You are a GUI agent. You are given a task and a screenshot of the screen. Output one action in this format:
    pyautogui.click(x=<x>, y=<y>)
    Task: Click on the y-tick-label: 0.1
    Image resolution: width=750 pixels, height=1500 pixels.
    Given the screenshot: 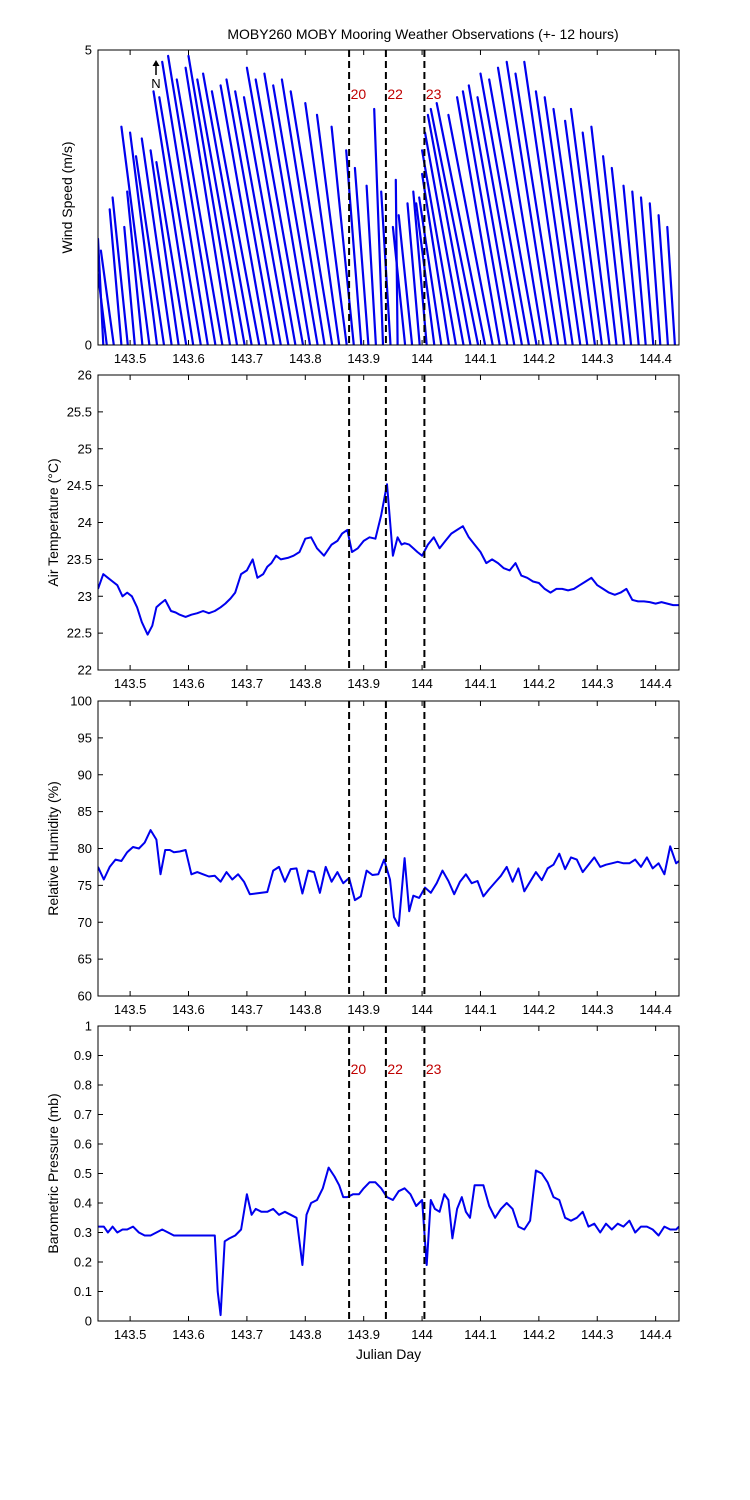 What is the action you would take?
    pyautogui.click(x=83, y=1291)
    